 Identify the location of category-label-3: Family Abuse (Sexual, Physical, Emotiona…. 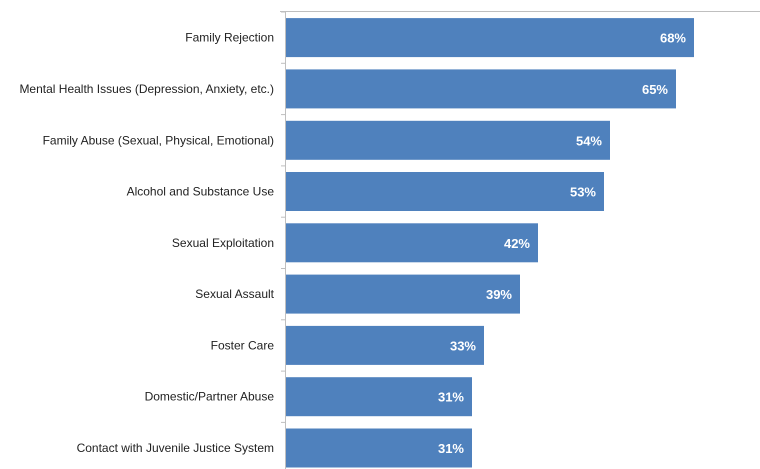
(158, 140).